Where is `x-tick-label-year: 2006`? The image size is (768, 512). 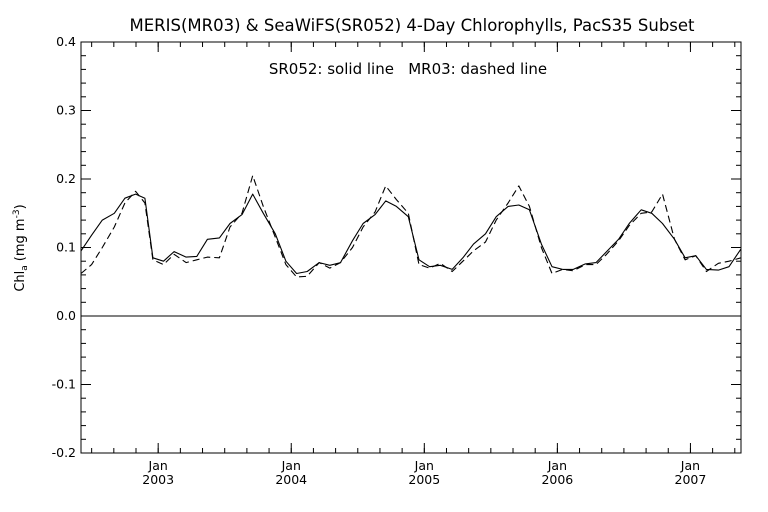 x-tick-label-year: 2006 is located at coordinates (557, 479).